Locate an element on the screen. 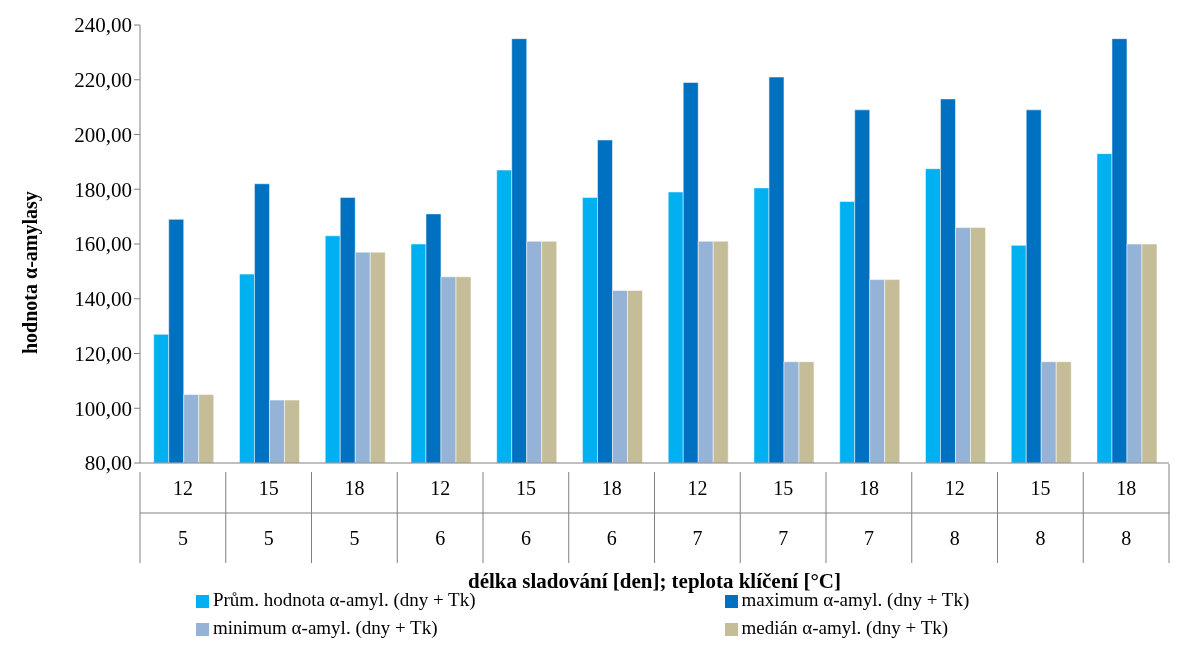 Image resolution: width=1189 pixels, height=666 pixels. category-label: 15 8 is located at coordinates (1040, 513).